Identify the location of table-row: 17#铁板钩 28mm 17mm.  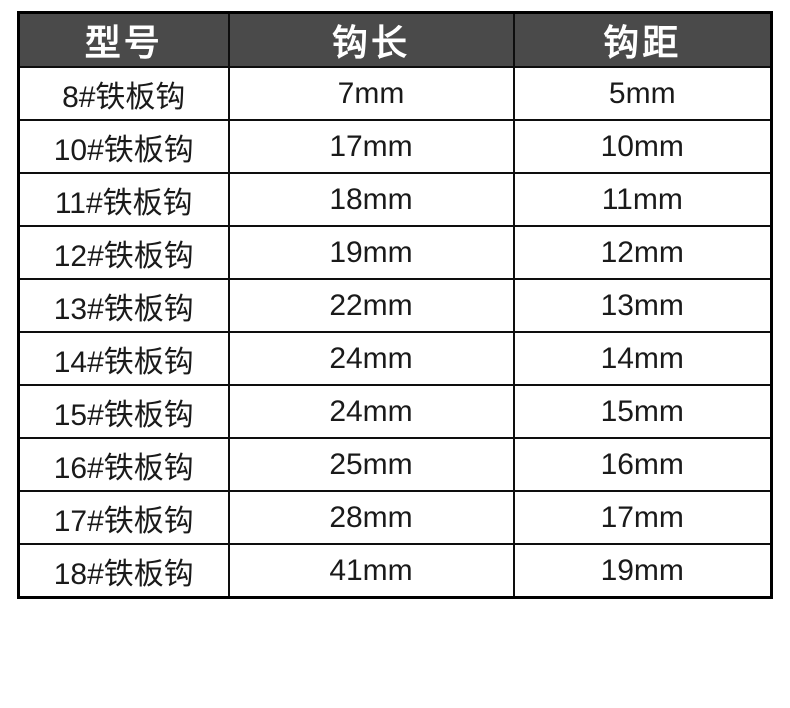
(395, 517).